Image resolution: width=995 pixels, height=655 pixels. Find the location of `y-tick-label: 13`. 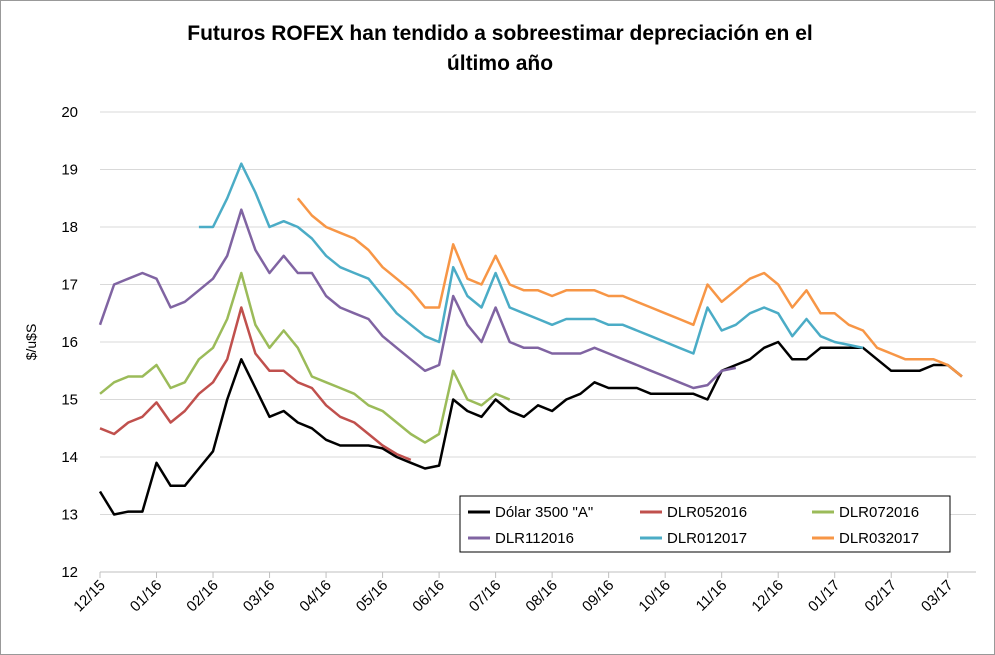

y-tick-label: 13 is located at coordinates (69, 515).